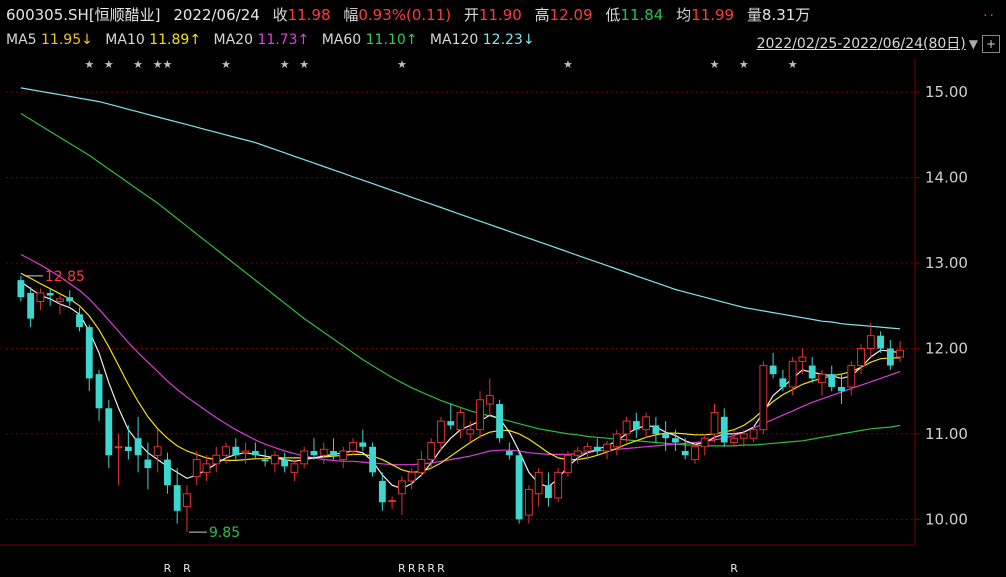  Describe the element at coordinates (946, 434) in the screenshot. I see `y-tick-label: 11.00` at that location.